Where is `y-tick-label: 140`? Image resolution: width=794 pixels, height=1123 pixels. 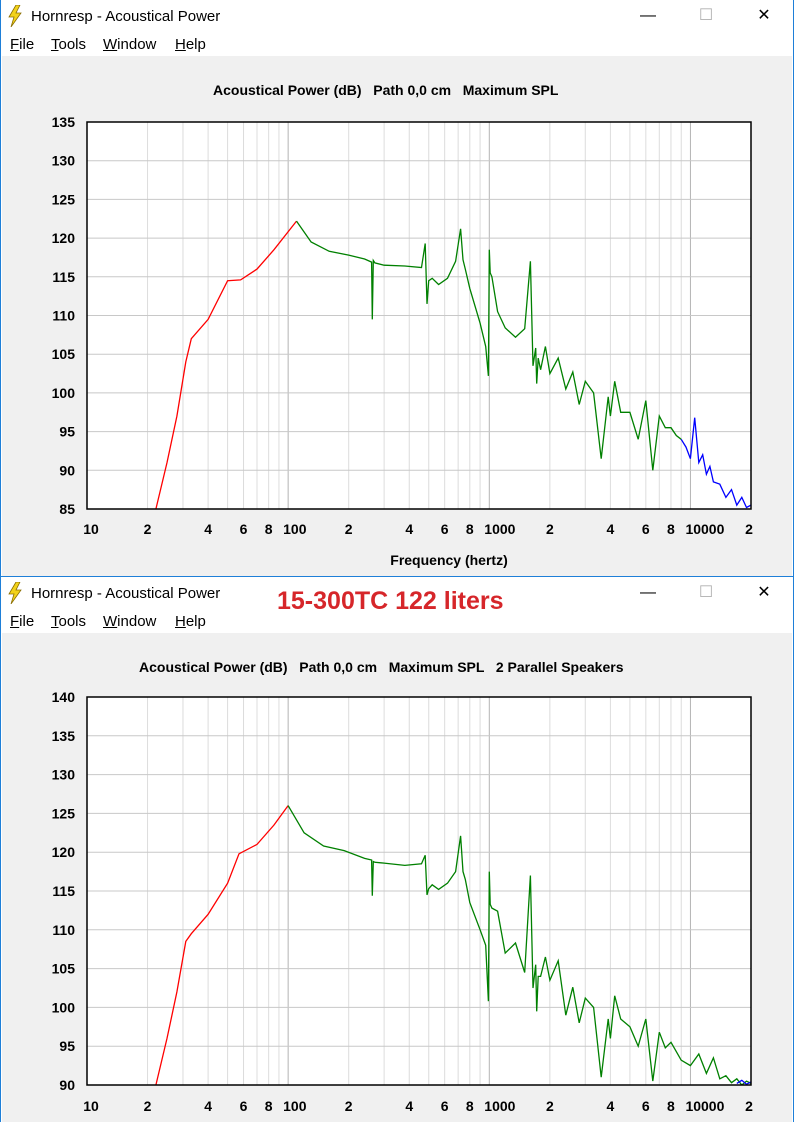
y-tick-label: 140 is located at coordinates (64, 697).